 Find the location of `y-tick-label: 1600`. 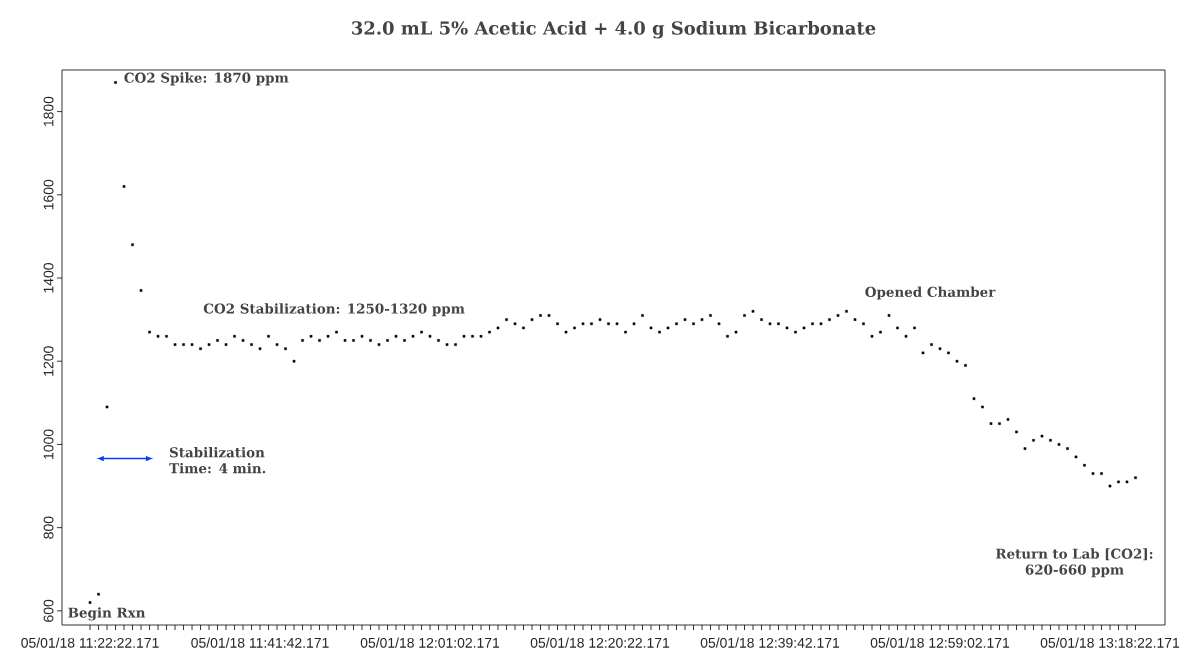

y-tick-label: 1600 is located at coordinates (48, 194).